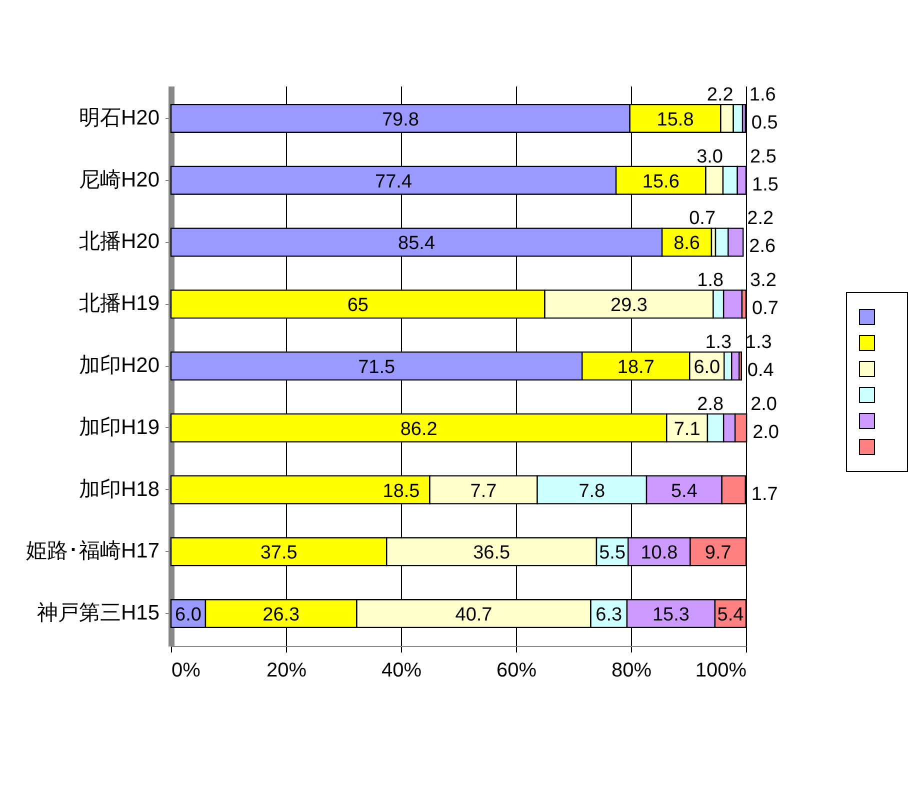 This screenshot has height=787, width=908. I want to click on data-label: 3.2, so click(763, 281).